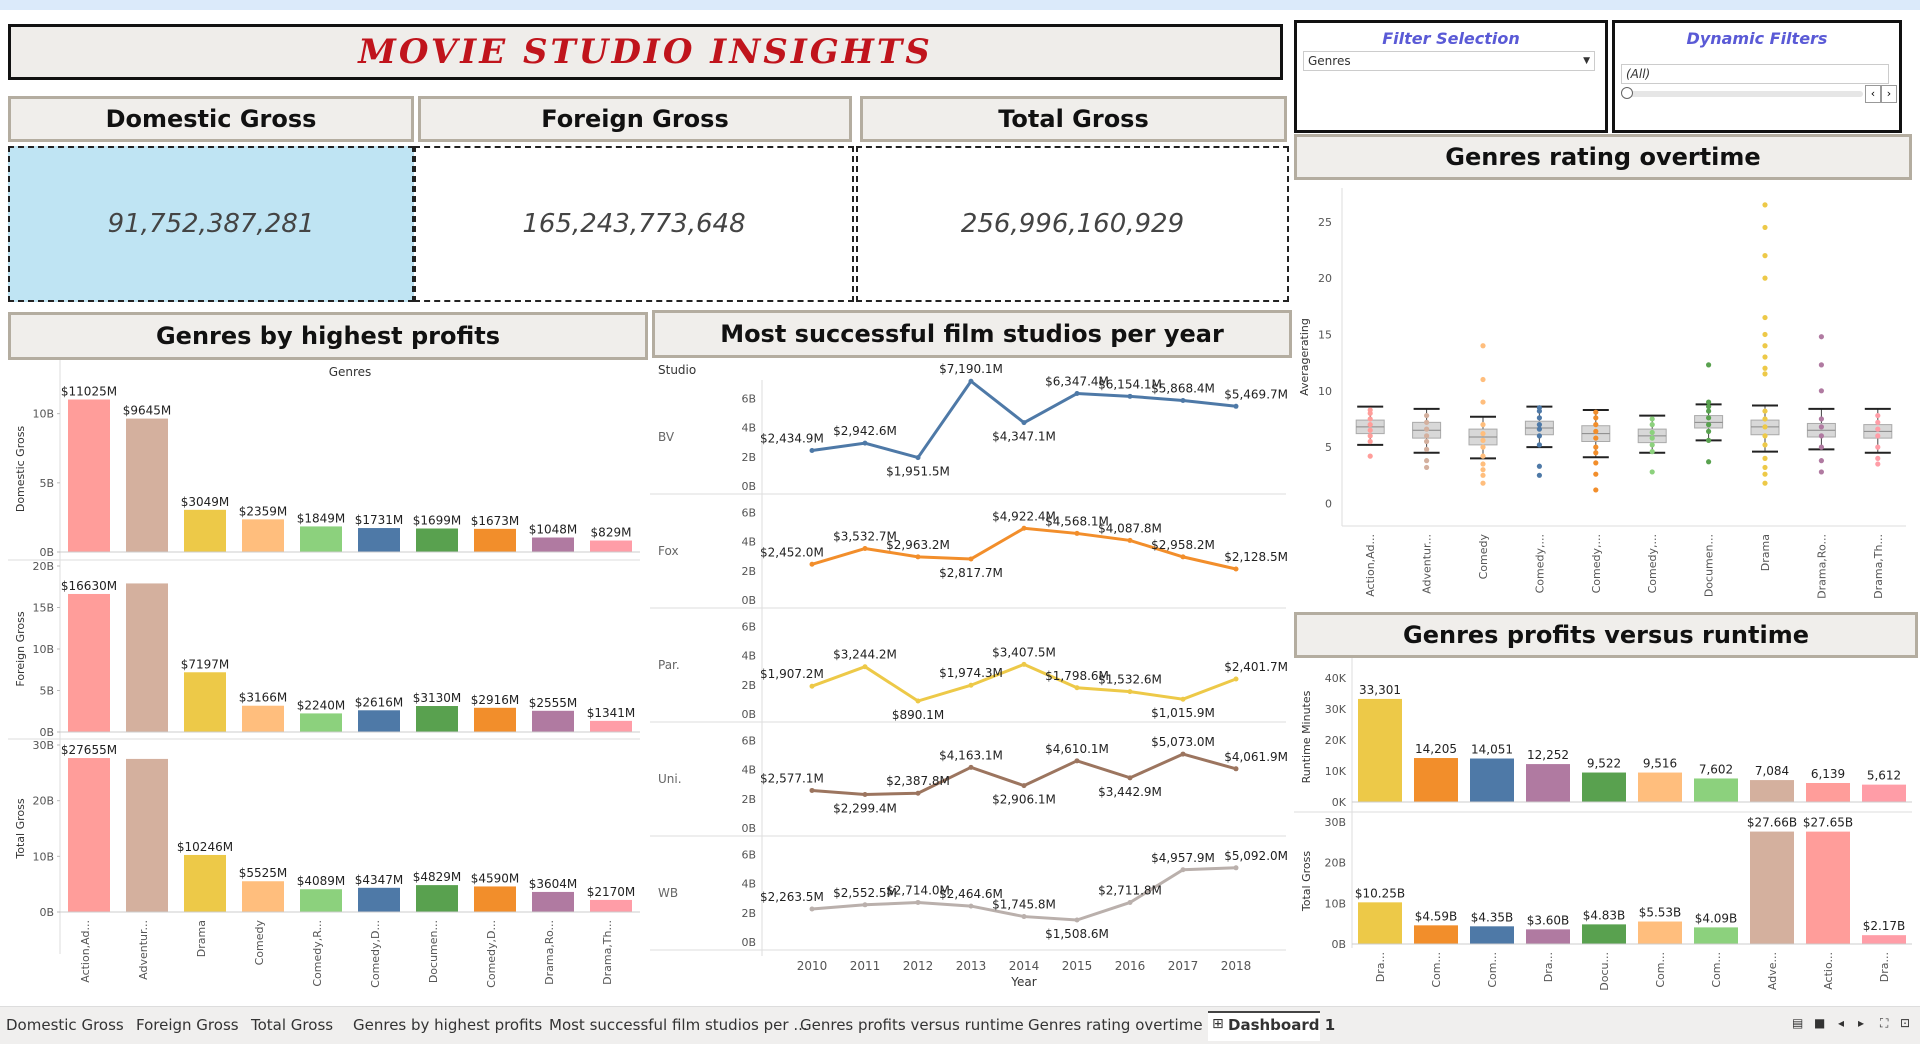 The width and height of the screenshot is (1920, 1044). Describe the element at coordinates (187, 1025) in the screenshot. I see `tab-foreign-gross: Foreign Gross` at that location.